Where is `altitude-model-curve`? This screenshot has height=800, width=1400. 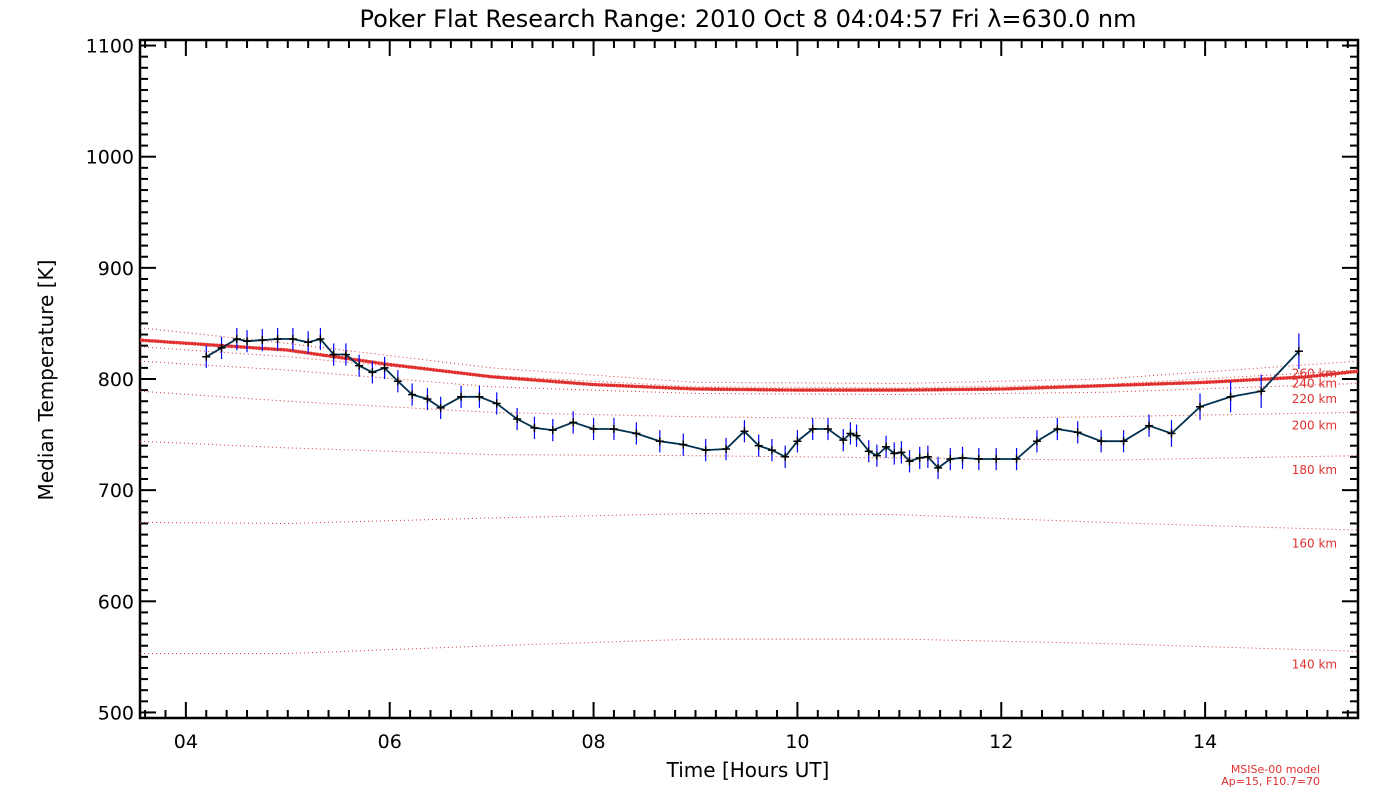
altitude-model-curve is located at coordinates (749, 450).